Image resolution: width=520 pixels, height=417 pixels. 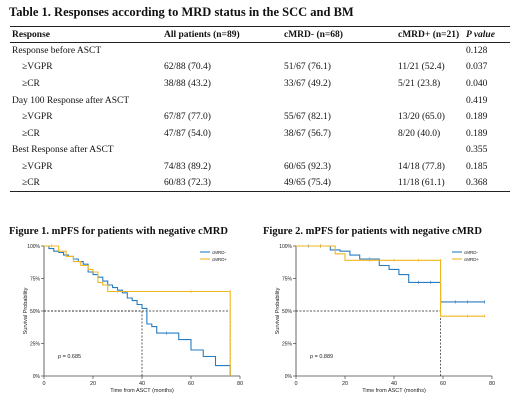 I want to click on cell-cmrd-neg: 55/67 (82.1), so click(x=307, y=117).